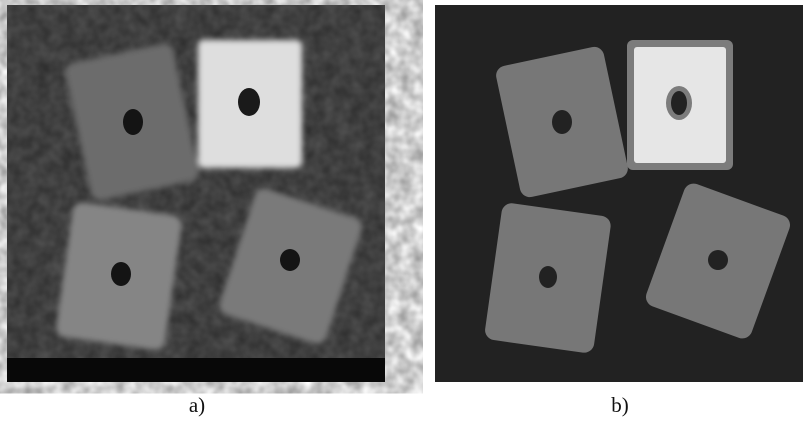 This screenshot has height=423, width=803. Describe the element at coordinates (197, 405) in the screenshot. I see `panel-caption: a)` at that location.